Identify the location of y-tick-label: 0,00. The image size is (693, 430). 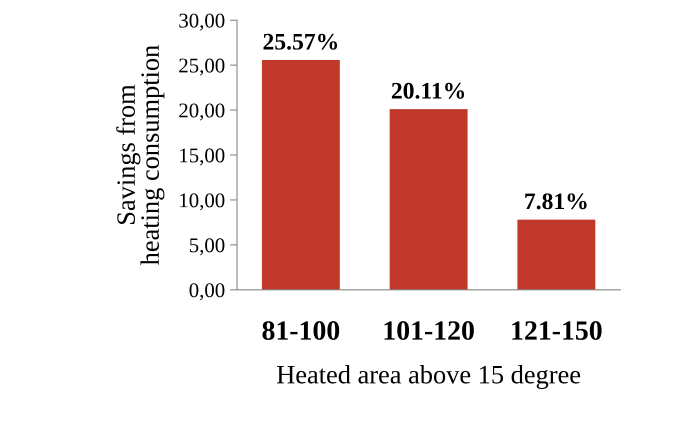
(207, 291).